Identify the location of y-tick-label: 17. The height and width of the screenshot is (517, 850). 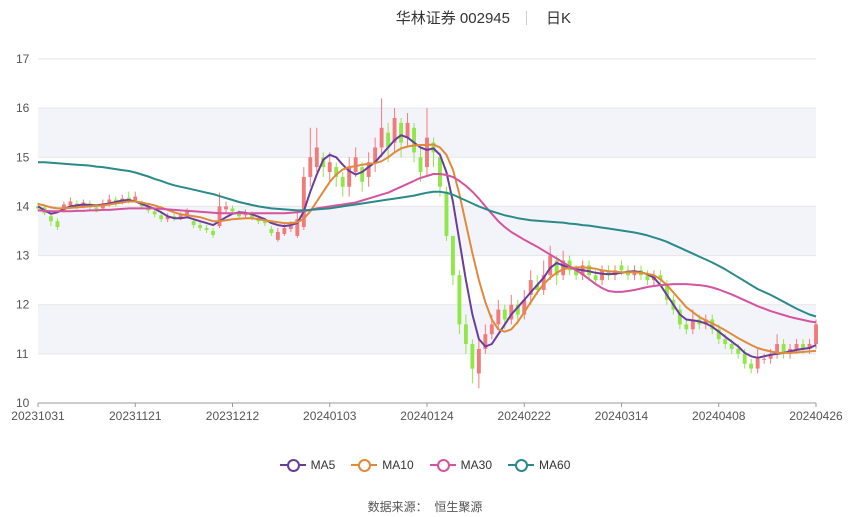
(23, 59).